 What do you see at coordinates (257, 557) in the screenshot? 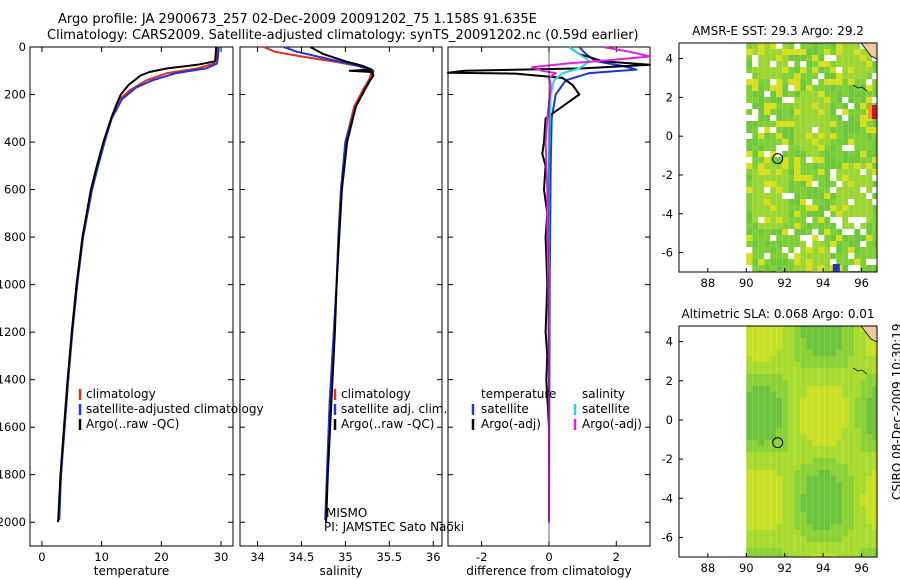
I see `salinity-xtick-label: 34` at bounding box center [257, 557].